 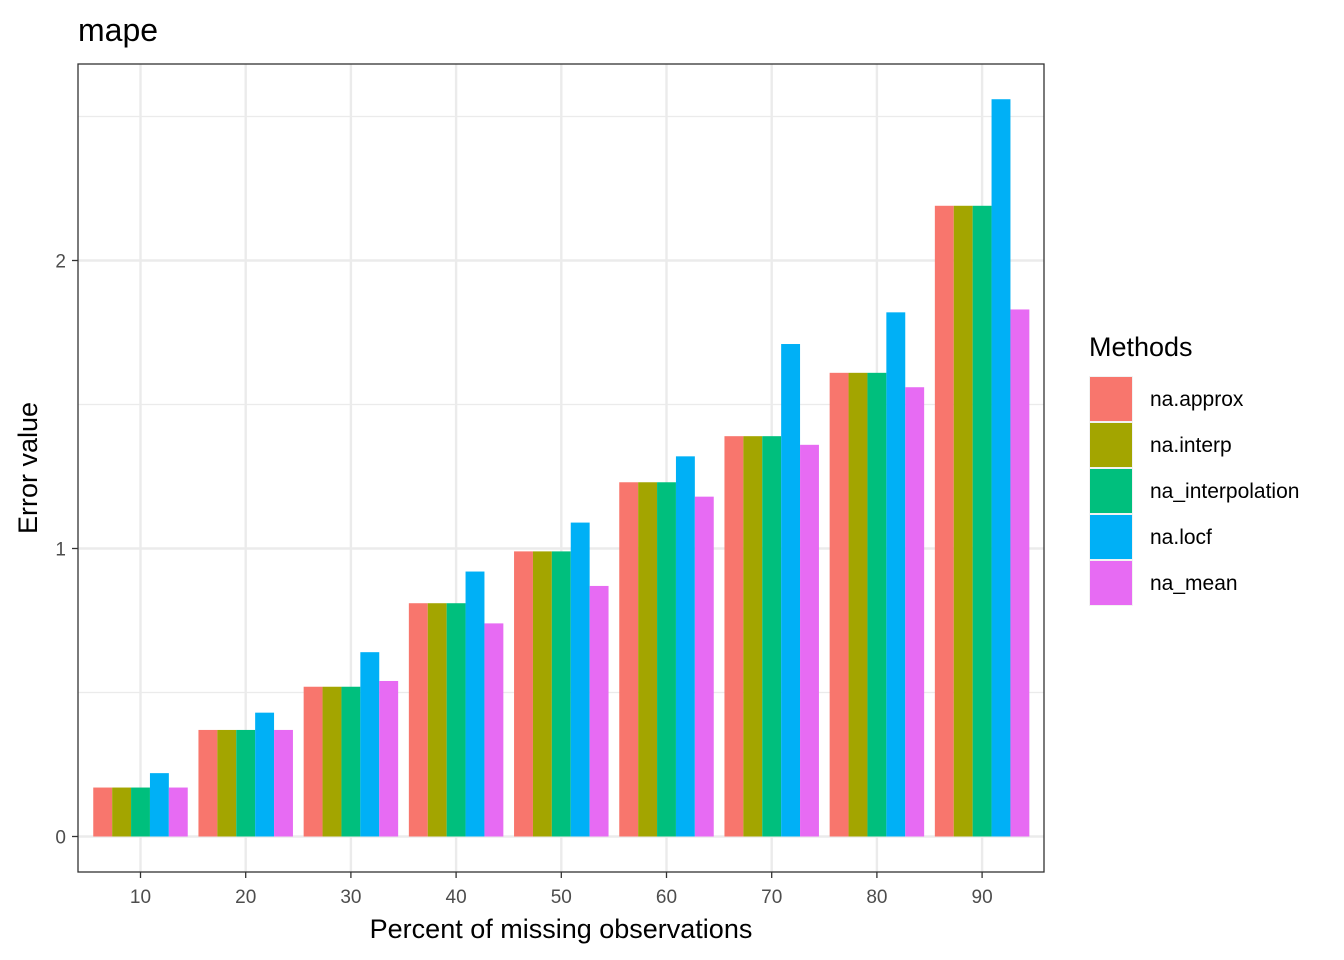 I want to click on legend-label: na.locf, so click(x=1181, y=537).